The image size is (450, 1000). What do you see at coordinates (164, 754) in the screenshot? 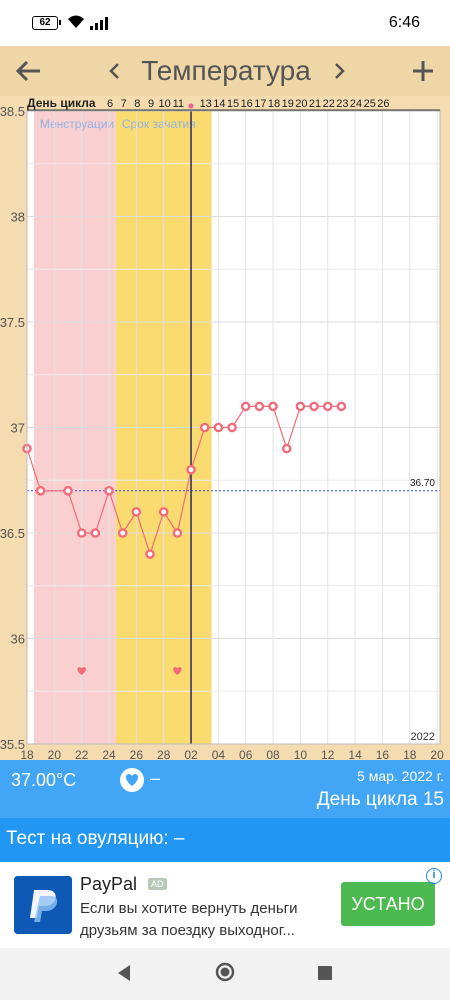
I see `x-tick-label: 28` at bounding box center [164, 754].